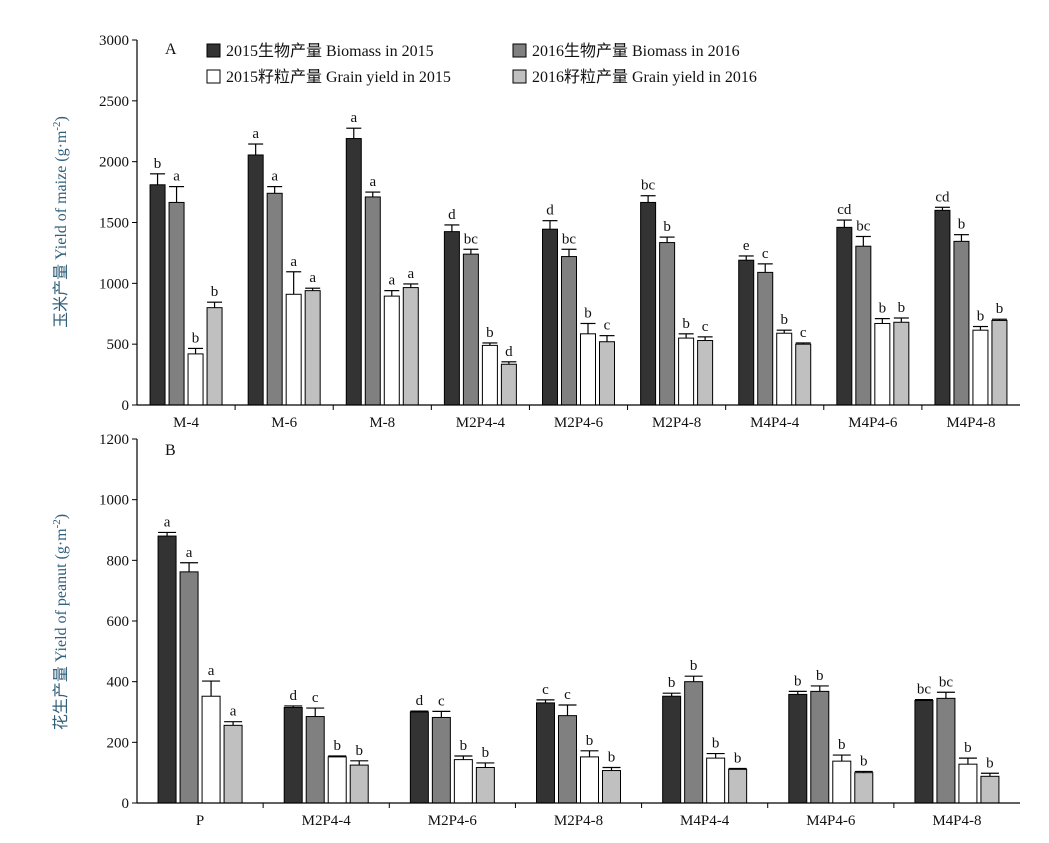 This screenshot has height=843, width=1049. I want to click on panel-b-bar-biomass-2016-p, so click(189, 687).